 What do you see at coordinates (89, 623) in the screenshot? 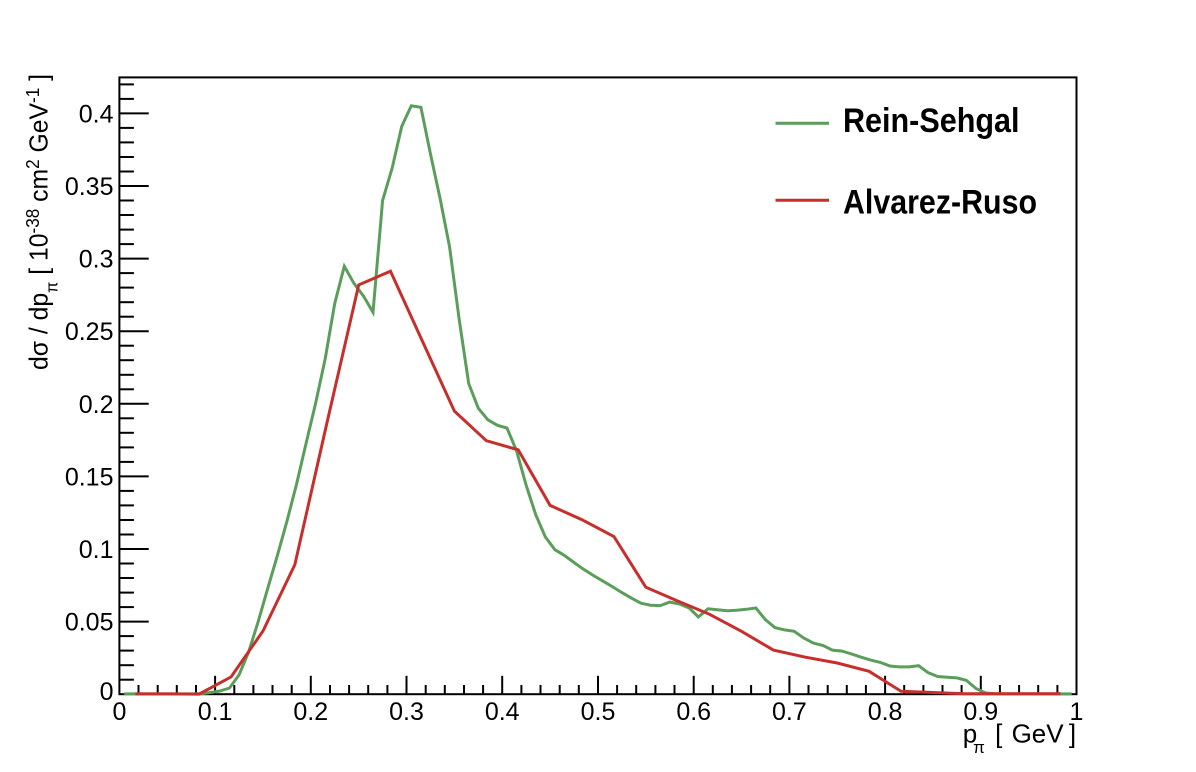
I see `svg-text: 0.05` at bounding box center [89, 623].